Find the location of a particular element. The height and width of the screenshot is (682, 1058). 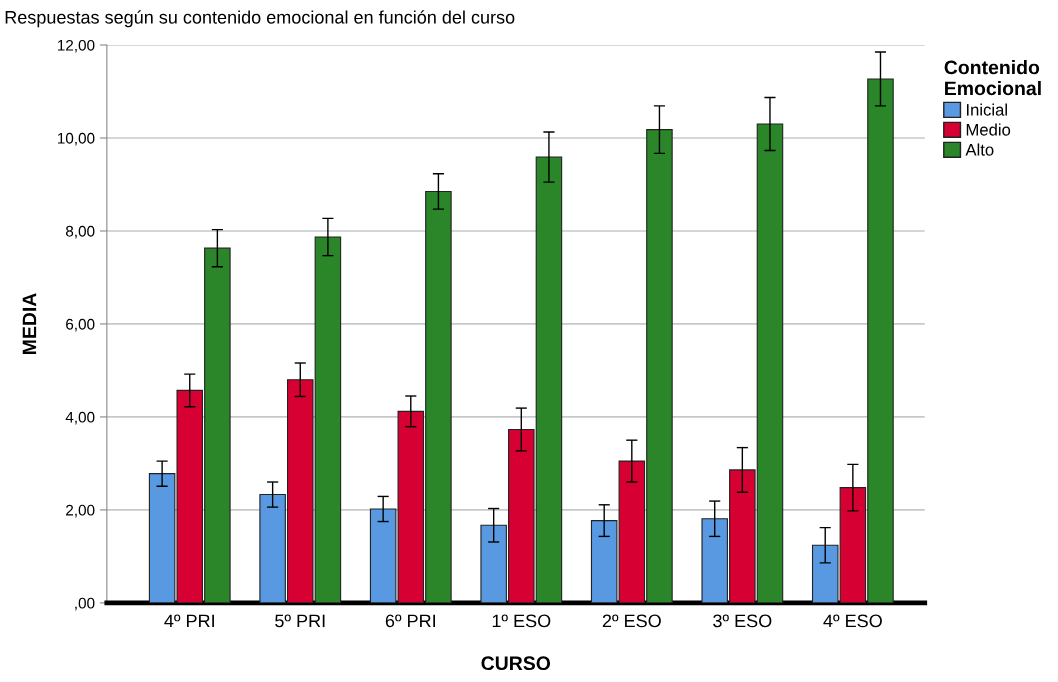

y-tick-label: 4,00 is located at coordinates (80, 418).